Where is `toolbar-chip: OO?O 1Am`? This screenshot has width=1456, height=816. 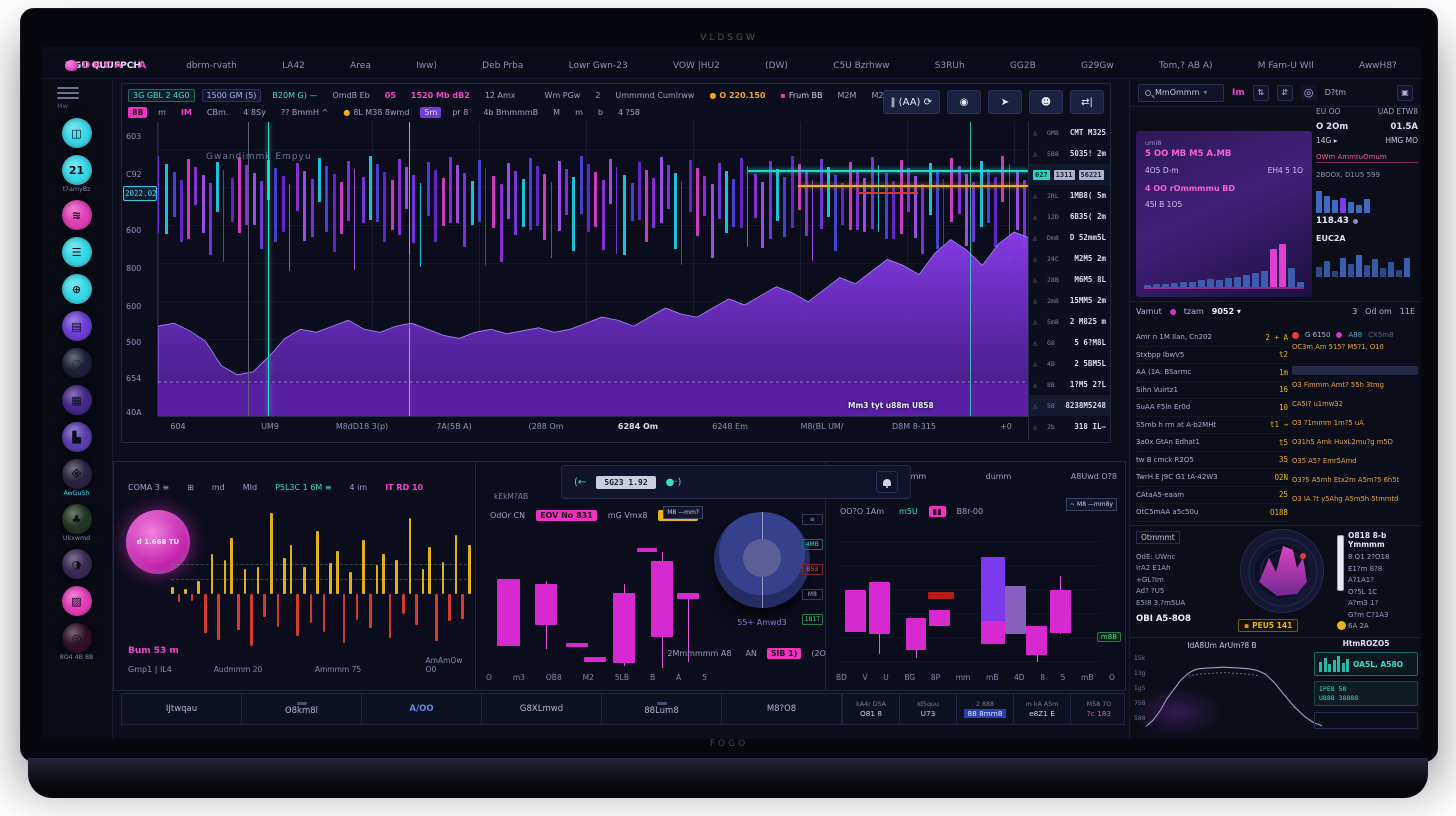
toolbar-chip: OO?O 1Am is located at coordinates (862, 511).